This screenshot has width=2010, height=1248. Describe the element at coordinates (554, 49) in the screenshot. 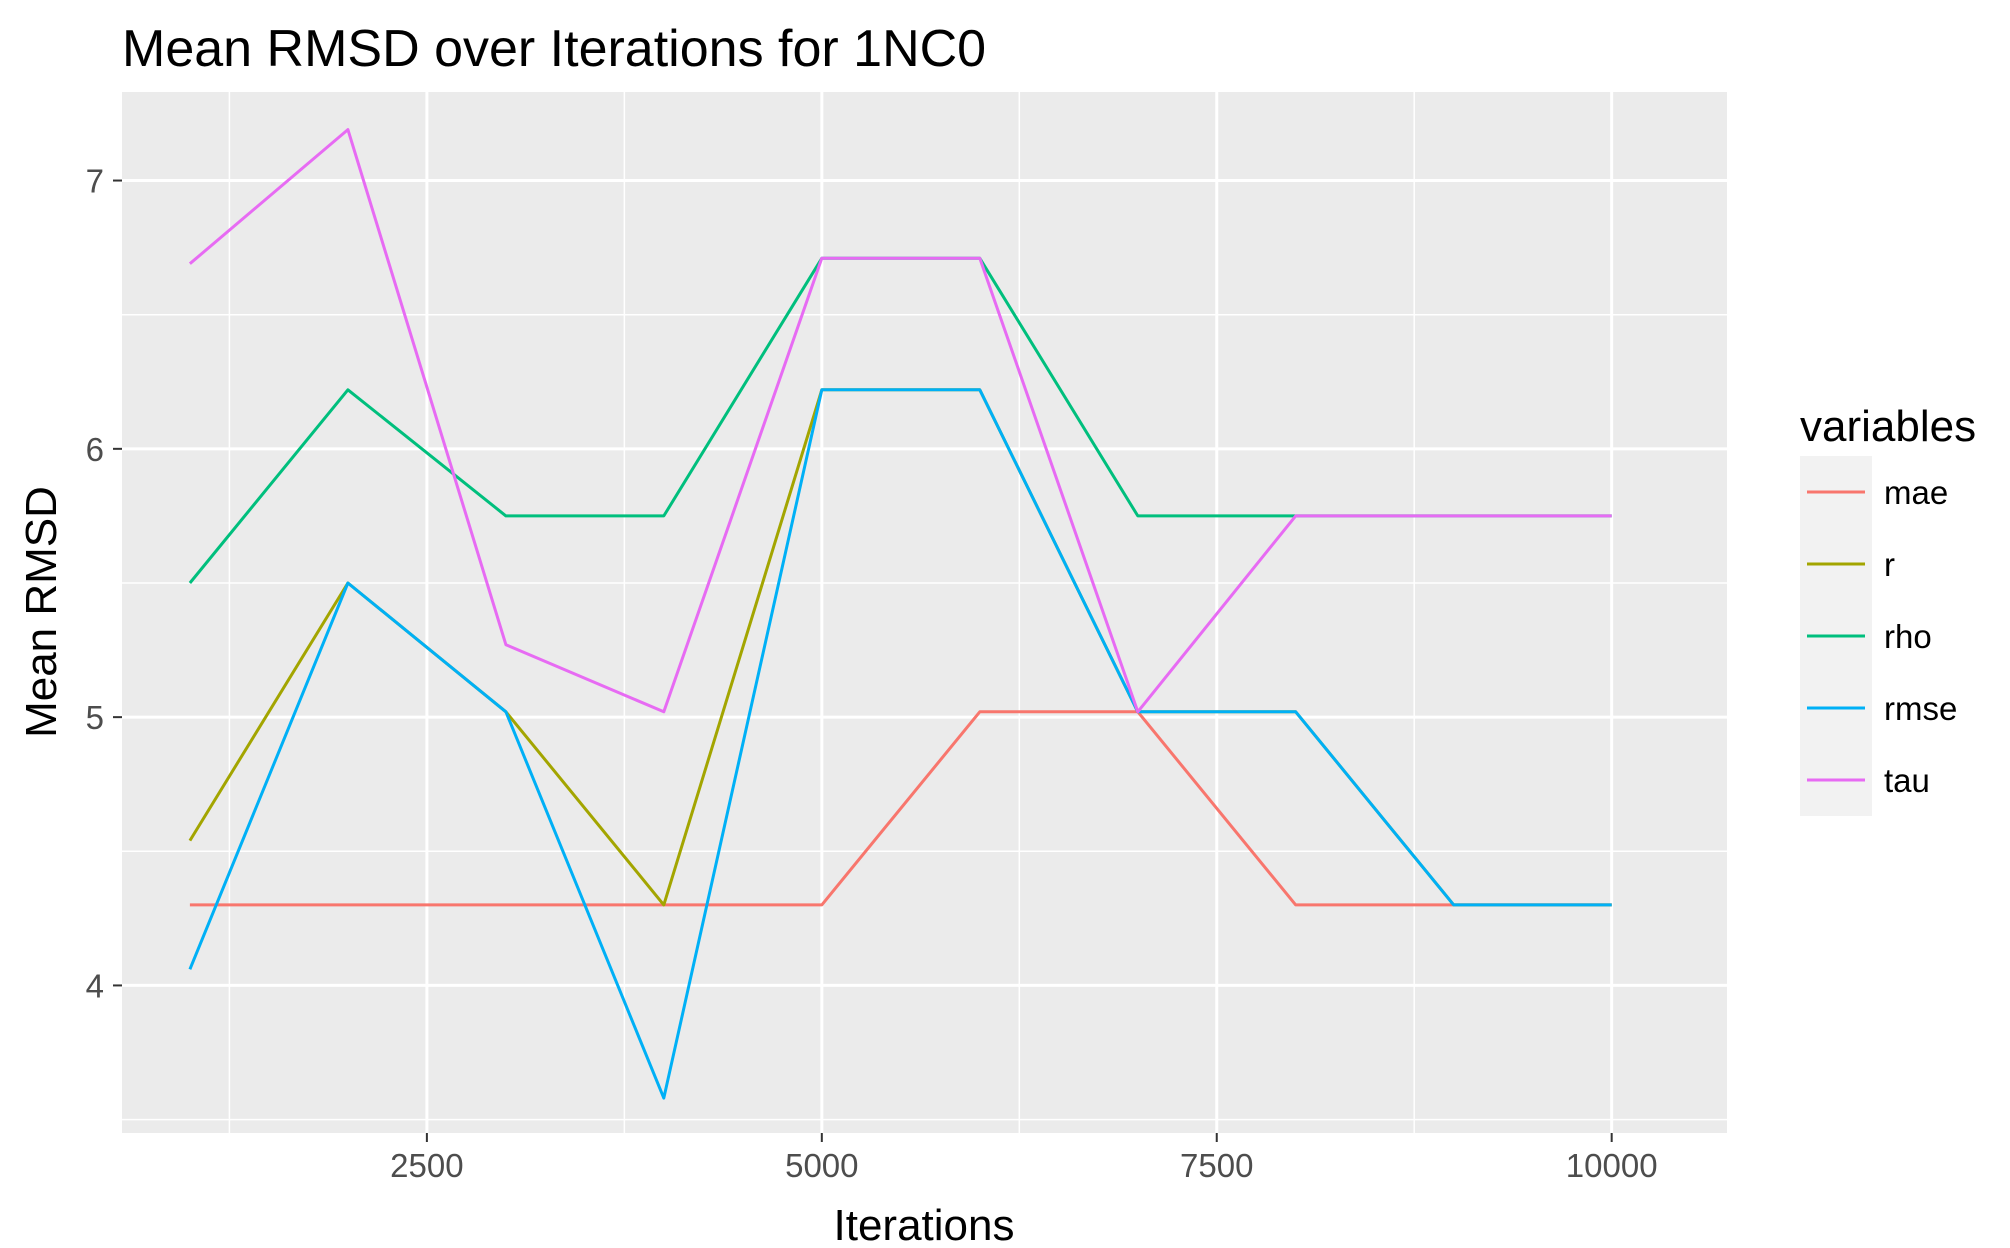

I see `chart-title: Mean RMSD over Iterations for 1NC0` at that location.